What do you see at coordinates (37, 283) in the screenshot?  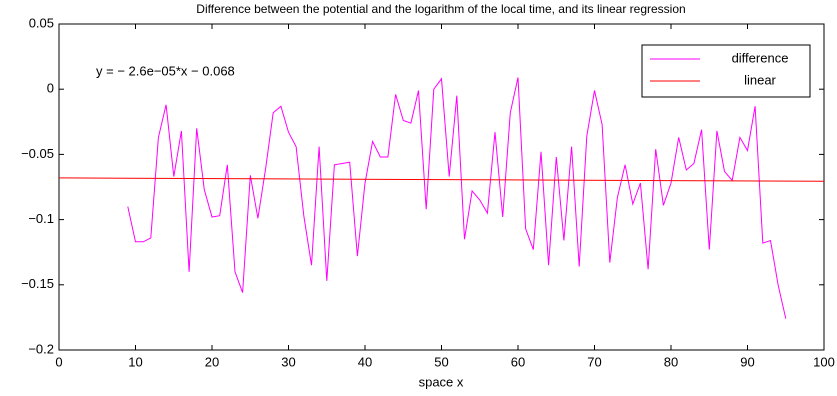 I see `y-tick-label: −0.15` at bounding box center [37, 283].